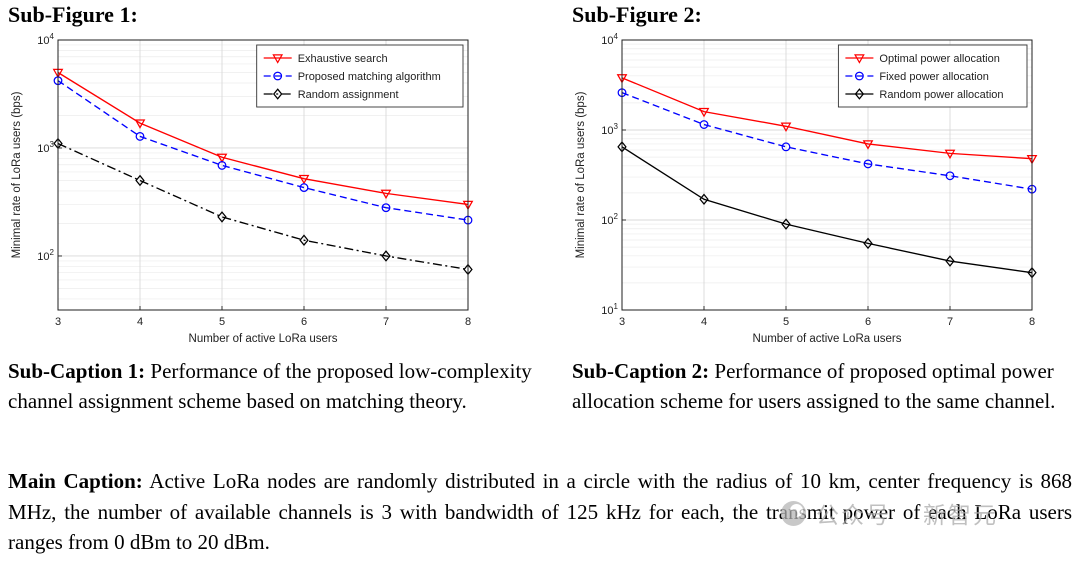 The height and width of the screenshot is (574, 1080). What do you see at coordinates (75, 481) in the screenshot?
I see `main-caption-label: Main Caption:` at bounding box center [75, 481].